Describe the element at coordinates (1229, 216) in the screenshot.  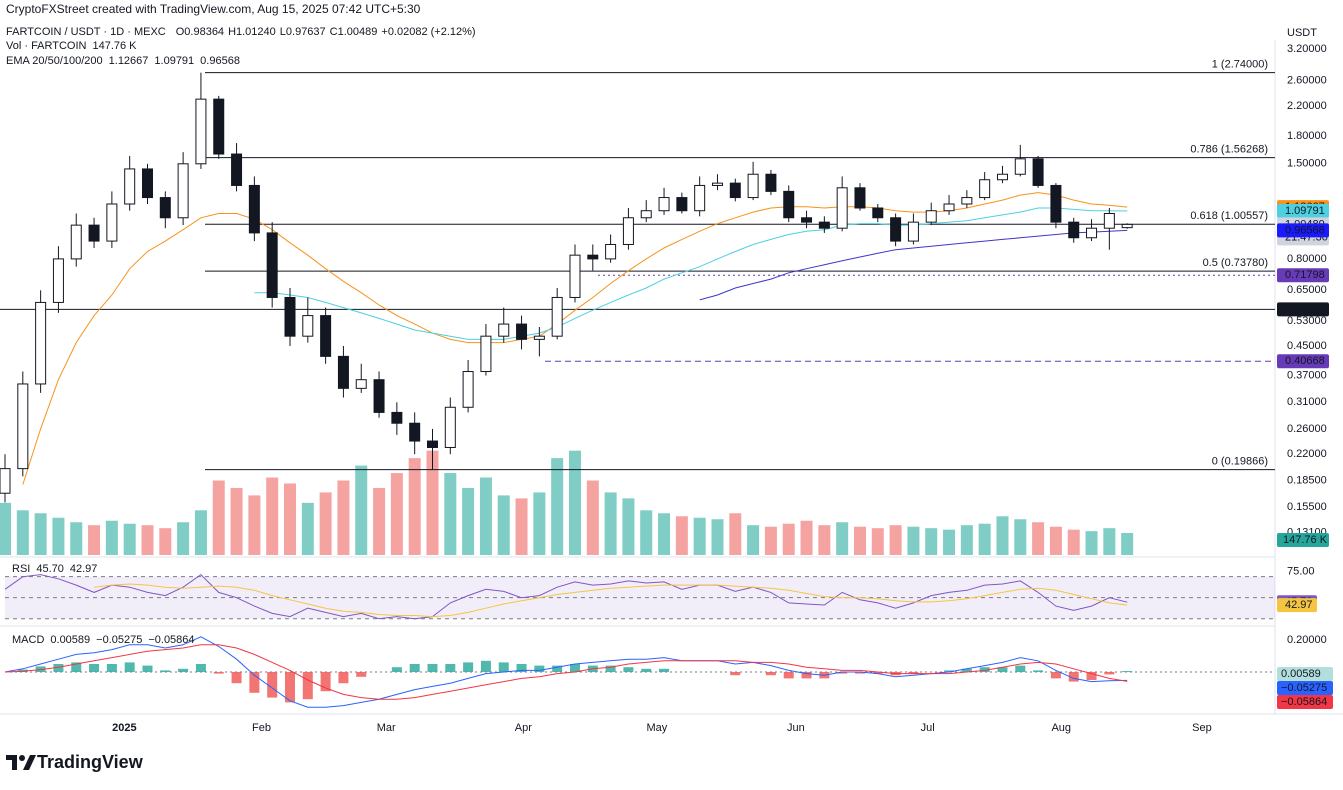
I see `fib-label: 0.618 (1.00557)` at that location.